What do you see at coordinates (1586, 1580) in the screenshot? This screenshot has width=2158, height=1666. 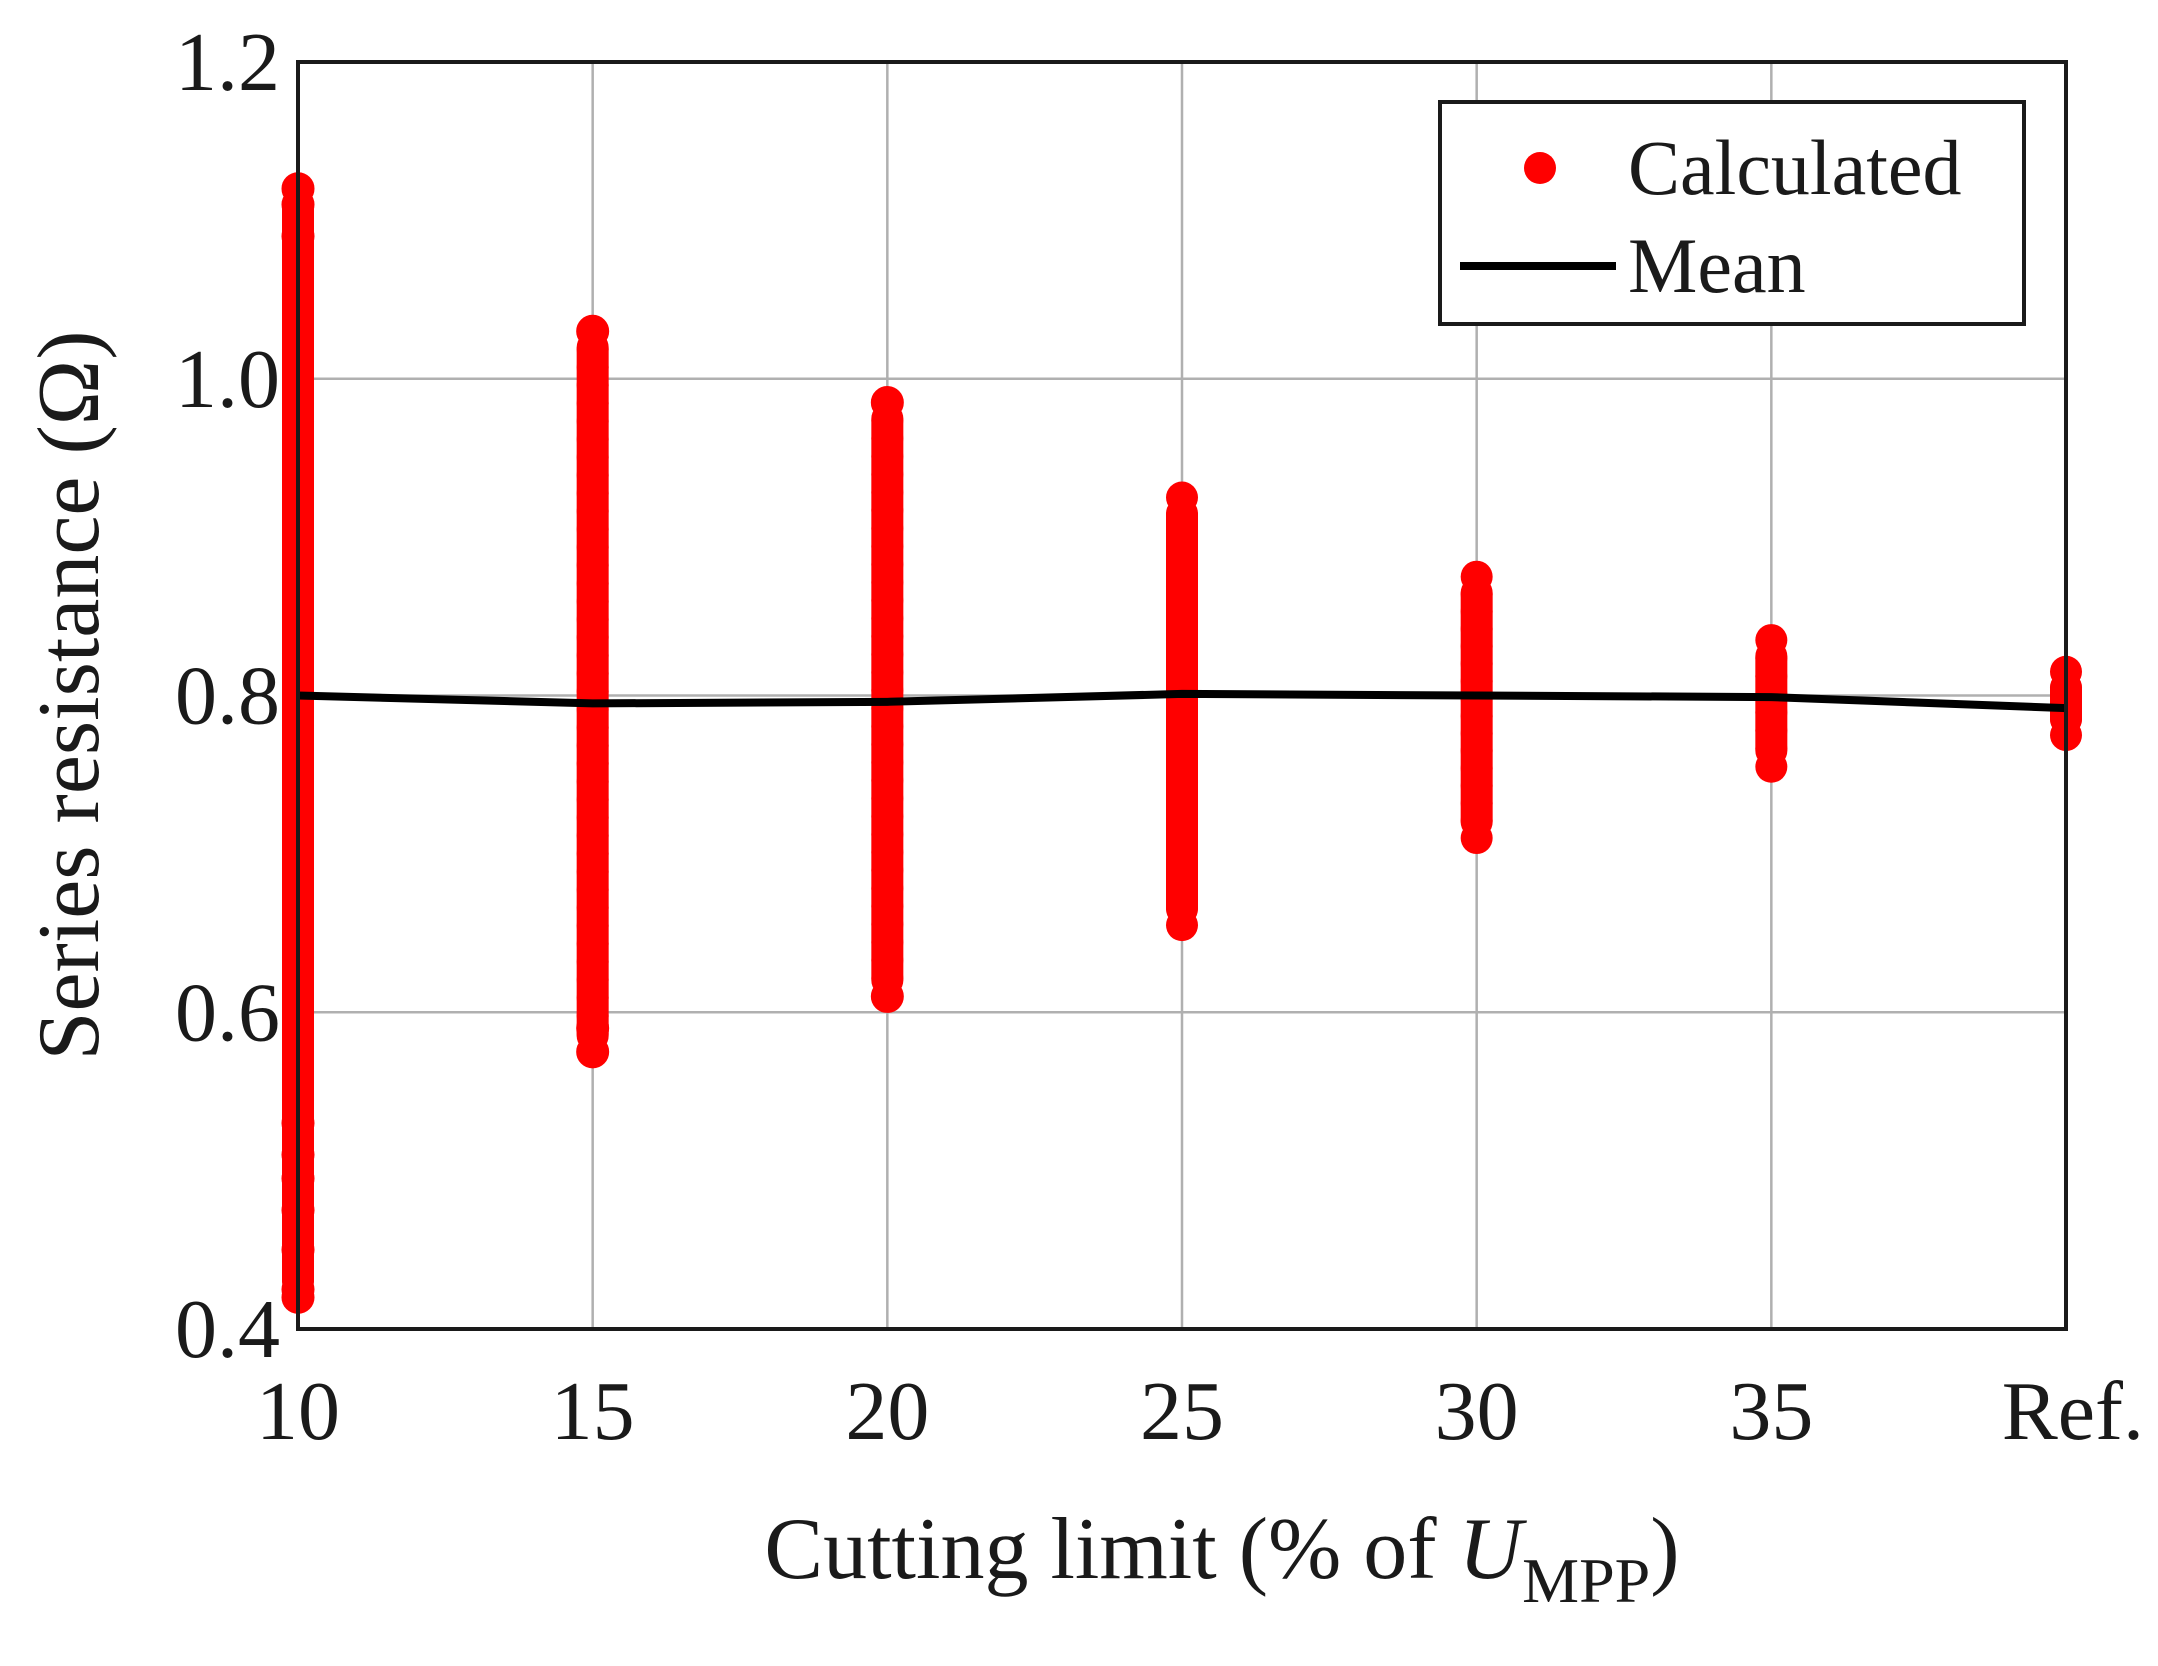 I see `x-axis-label-subscript: MPP` at bounding box center [1586, 1580].